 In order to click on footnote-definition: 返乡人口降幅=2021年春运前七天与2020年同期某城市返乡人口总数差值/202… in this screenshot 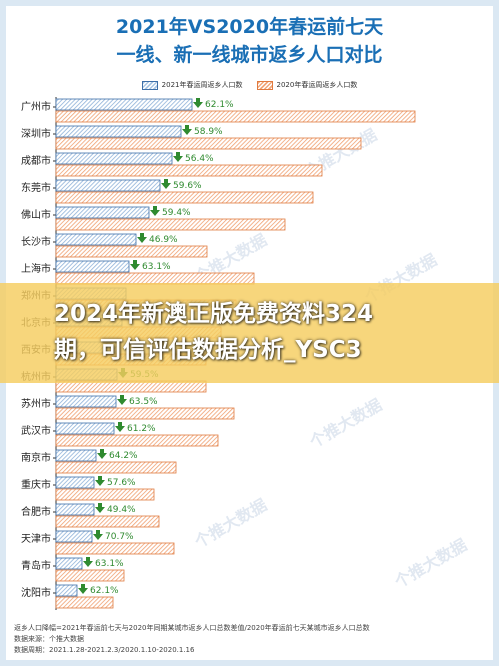, I will do `click(192, 628)`.